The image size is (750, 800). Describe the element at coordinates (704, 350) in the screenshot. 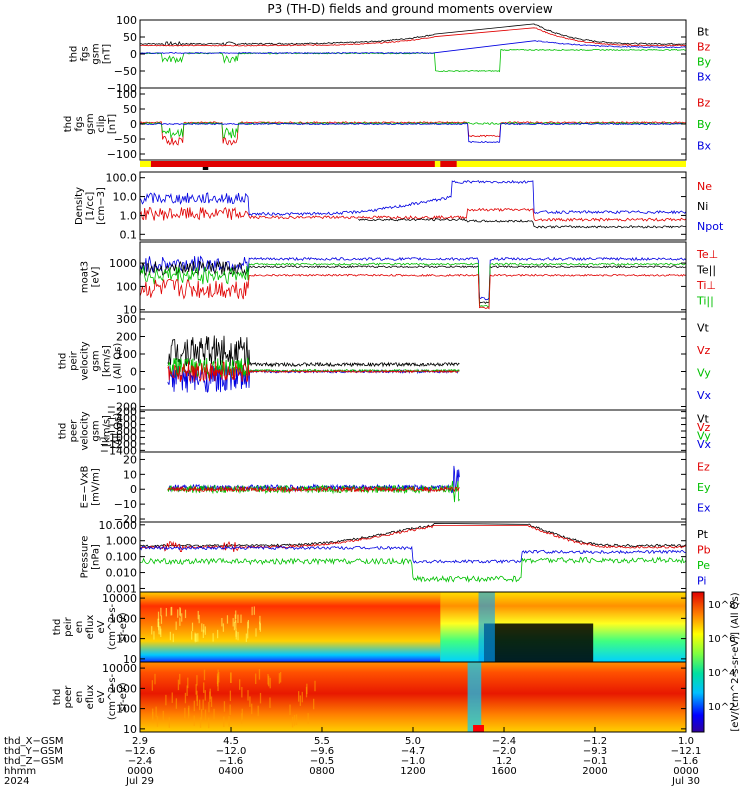

I see `legend-entry: Vz` at that location.